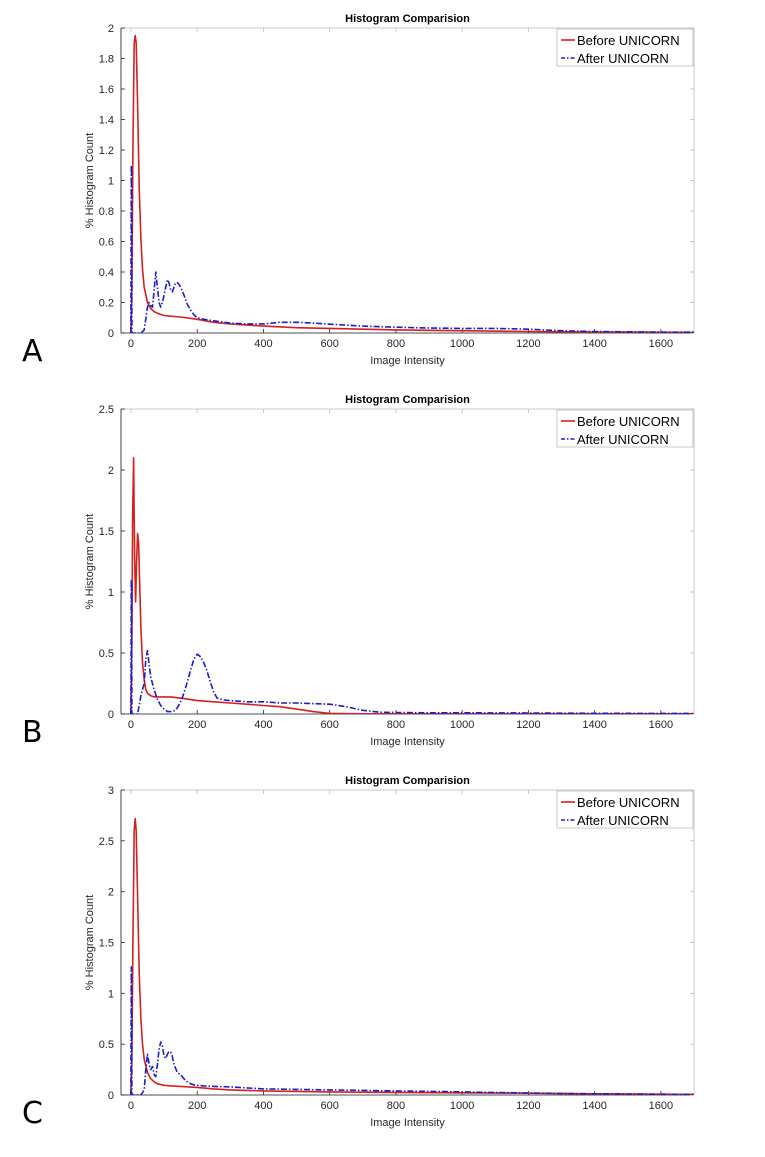 The image size is (765, 1157). What do you see at coordinates (111, 791) in the screenshot?
I see `y-tick-label: 3` at bounding box center [111, 791].